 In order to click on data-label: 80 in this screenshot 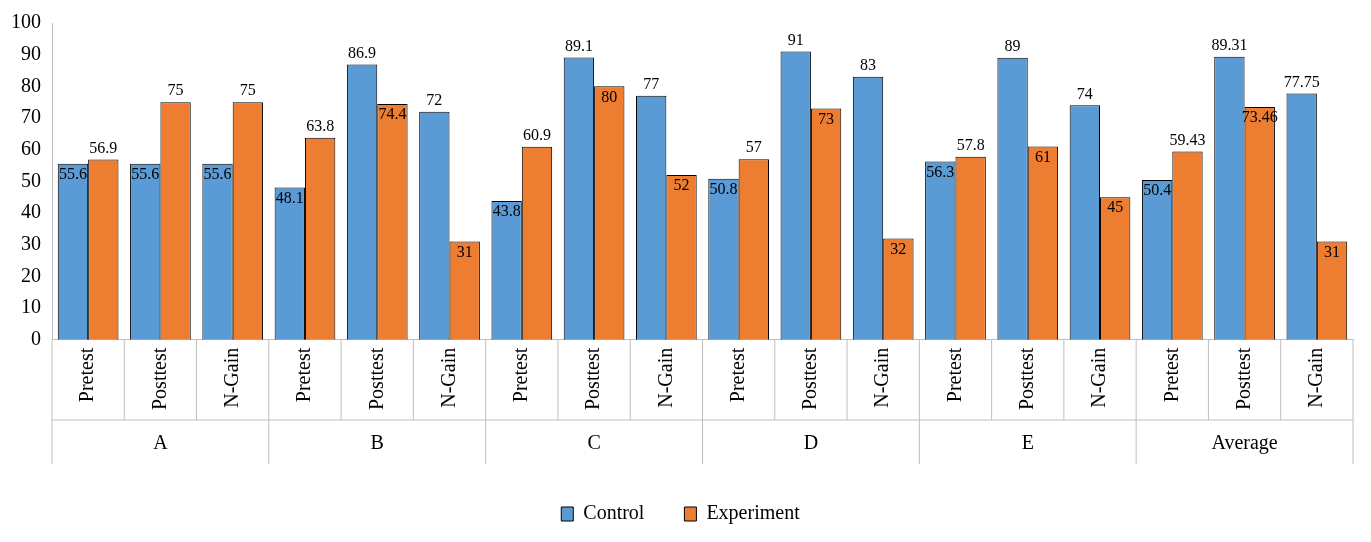, I will do `click(609, 96)`.